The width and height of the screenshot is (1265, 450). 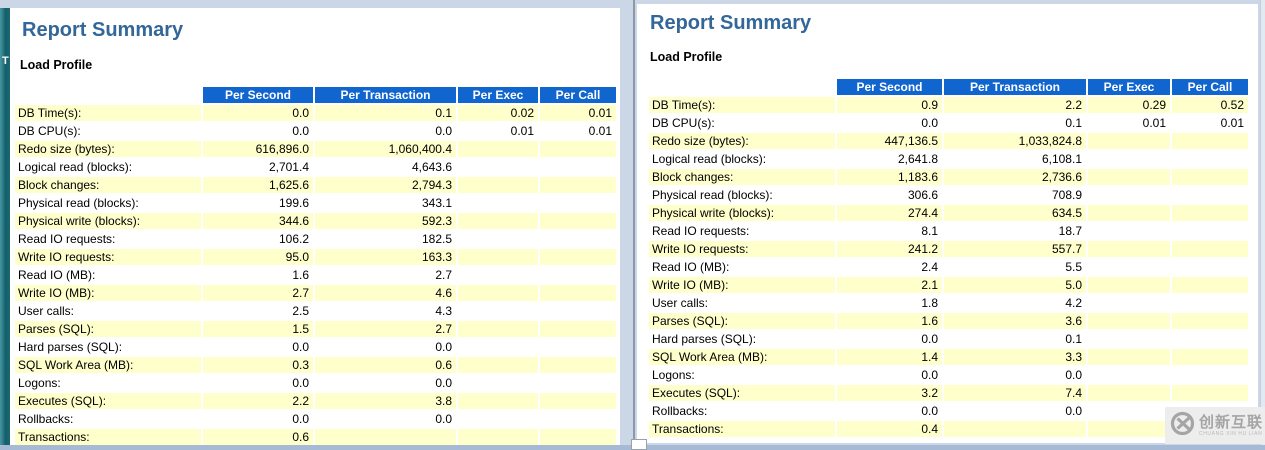 What do you see at coordinates (258, 257) in the screenshot?
I see `metric-value: 95.0` at bounding box center [258, 257].